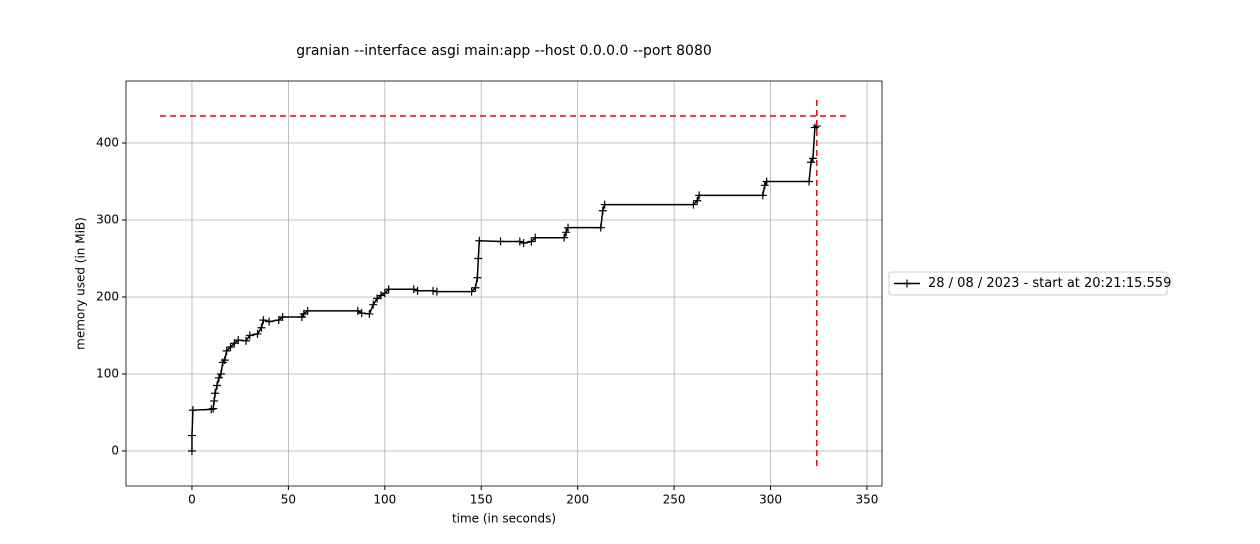 This screenshot has width=1260, height=544. Describe the element at coordinates (115, 450) in the screenshot. I see `y-tick-label: 0` at that location.